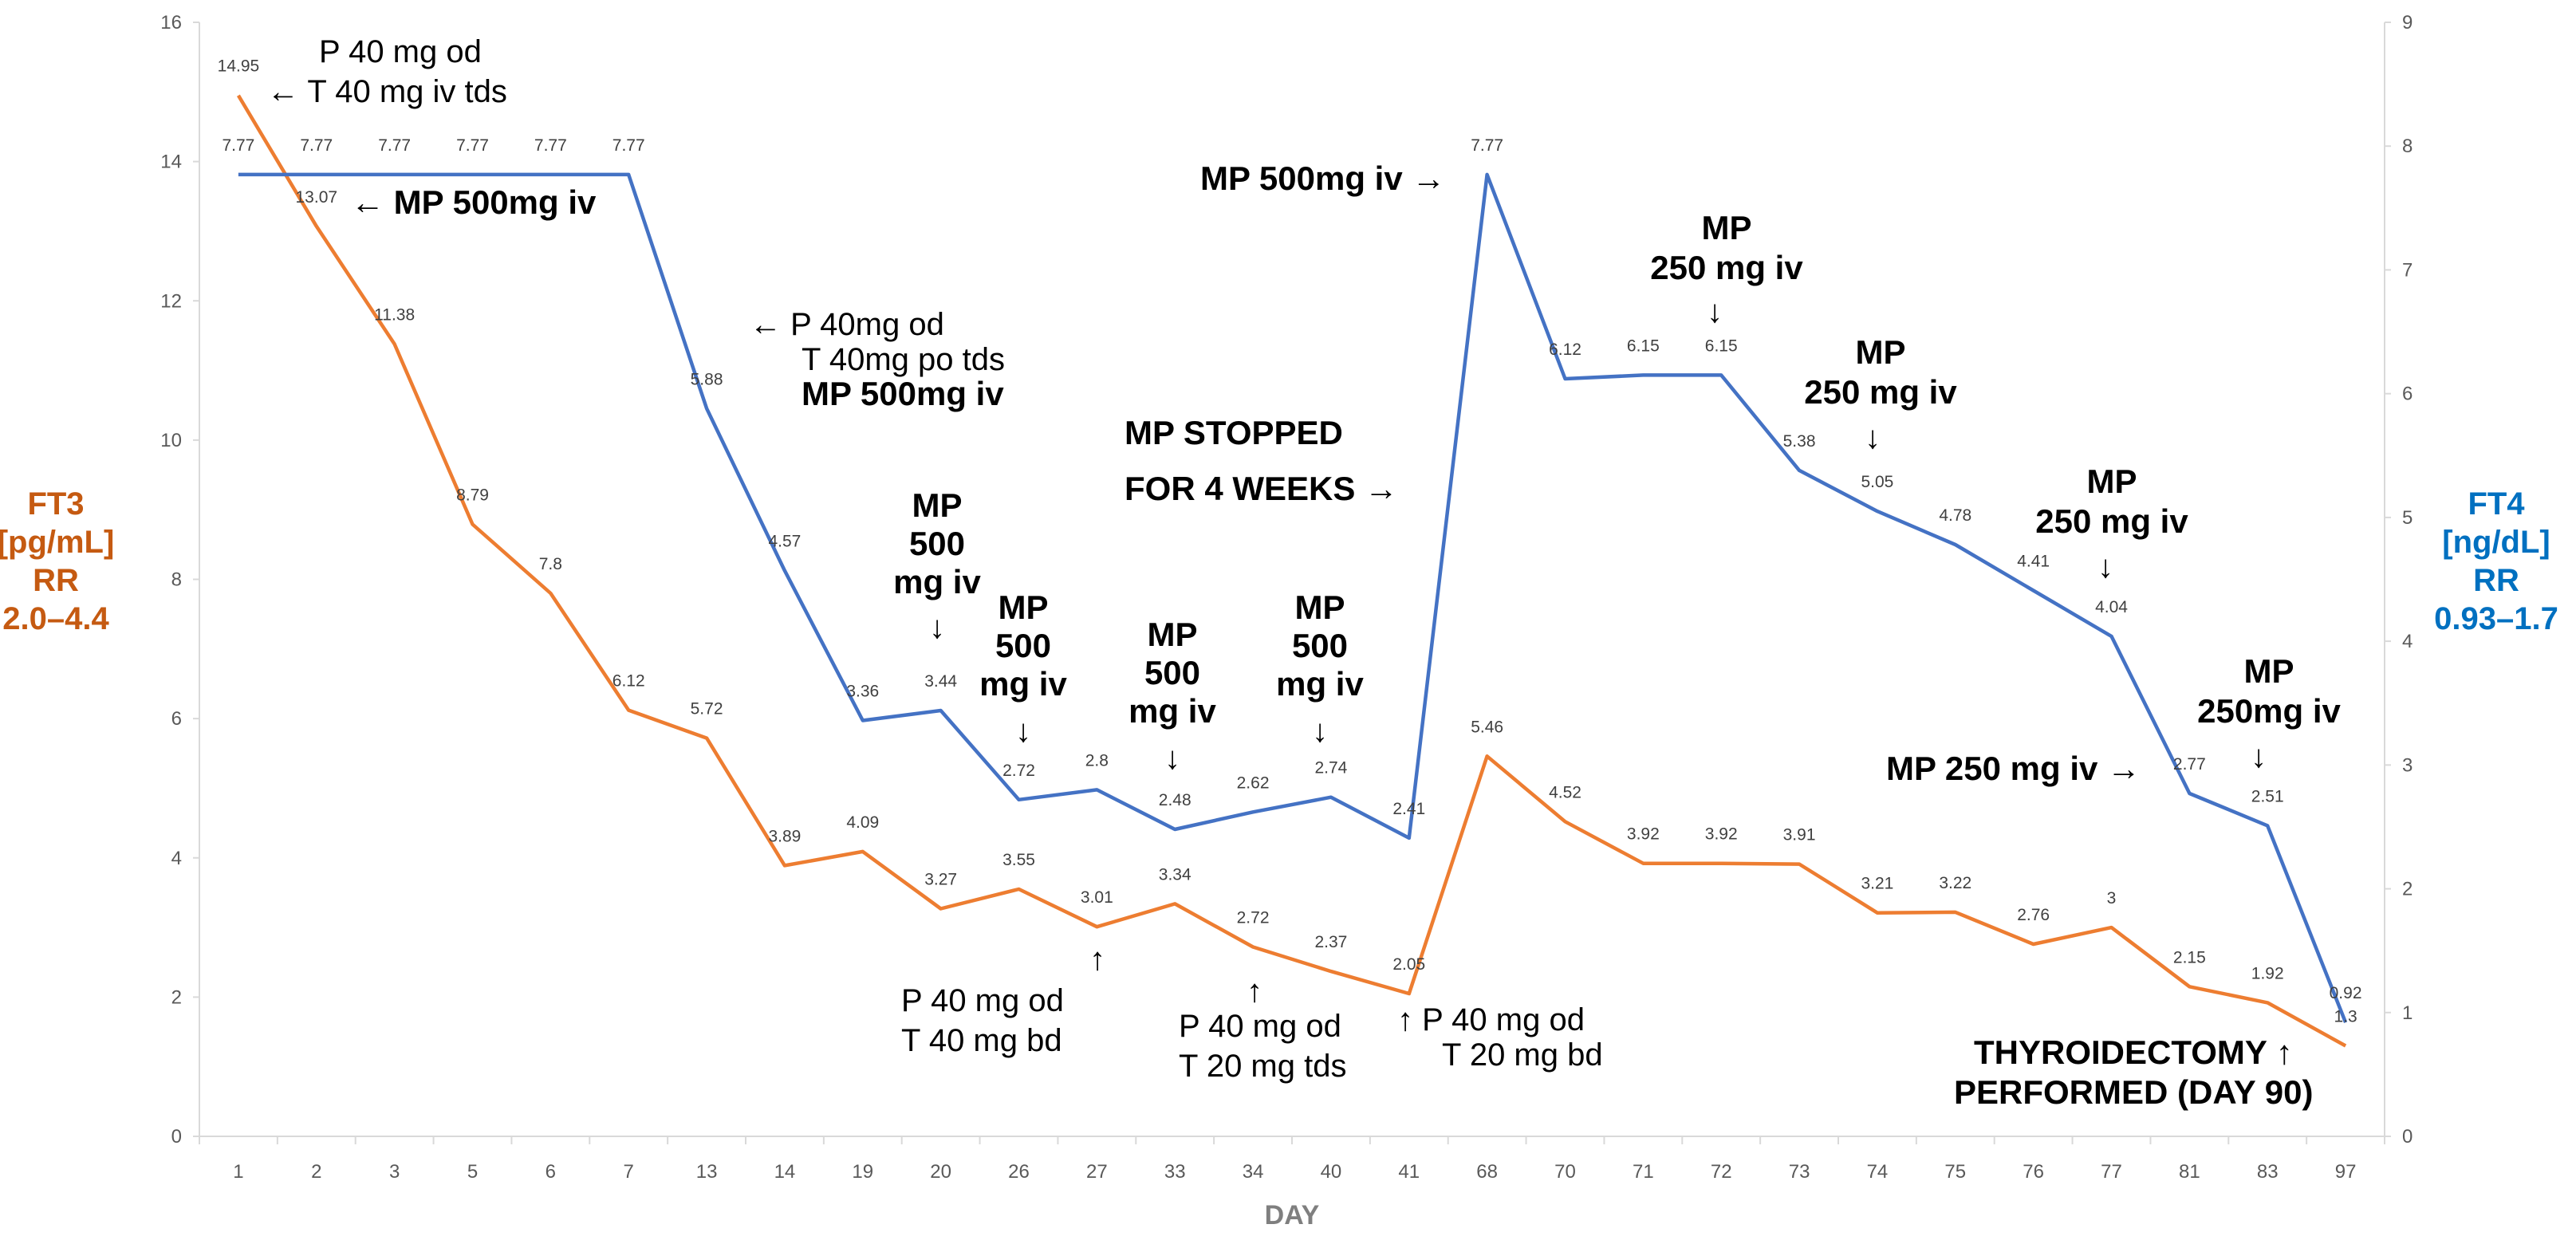 This screenshot has width=2576, height=1244. Describe the element at coordinates (1261, 461) in the screenshot. I see `annotation-mp-stopped: MP STOPPED FOR 4 WEEKS →` at that location.